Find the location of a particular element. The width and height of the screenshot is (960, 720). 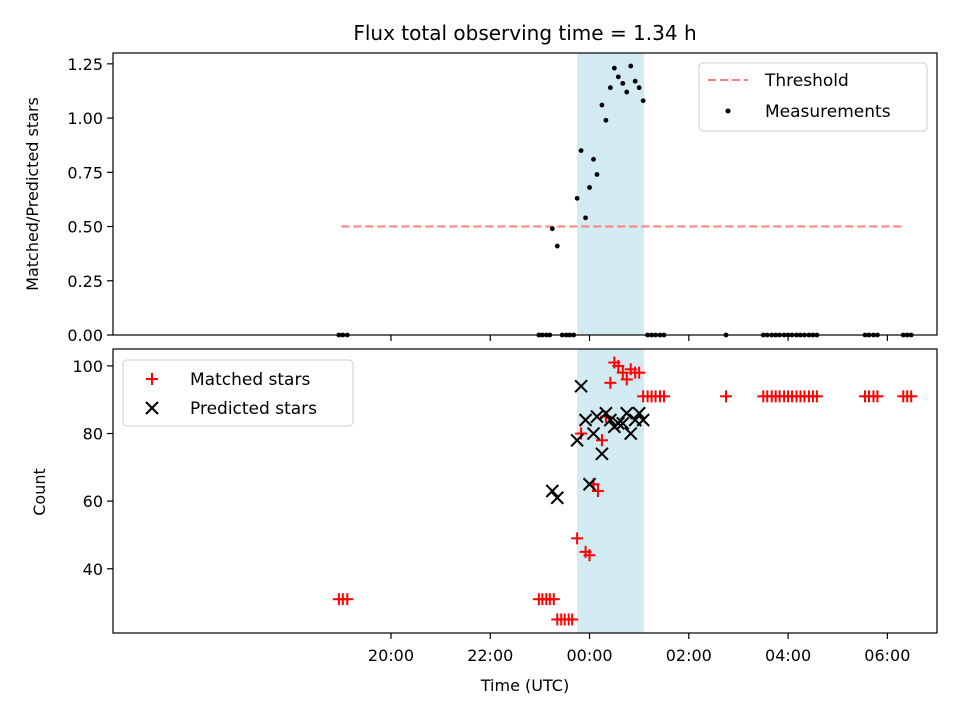

bottom-x-ticks: 20:00 22:00 00:00 02:00 04:00 06:00 is located at coordinates (639, 649).